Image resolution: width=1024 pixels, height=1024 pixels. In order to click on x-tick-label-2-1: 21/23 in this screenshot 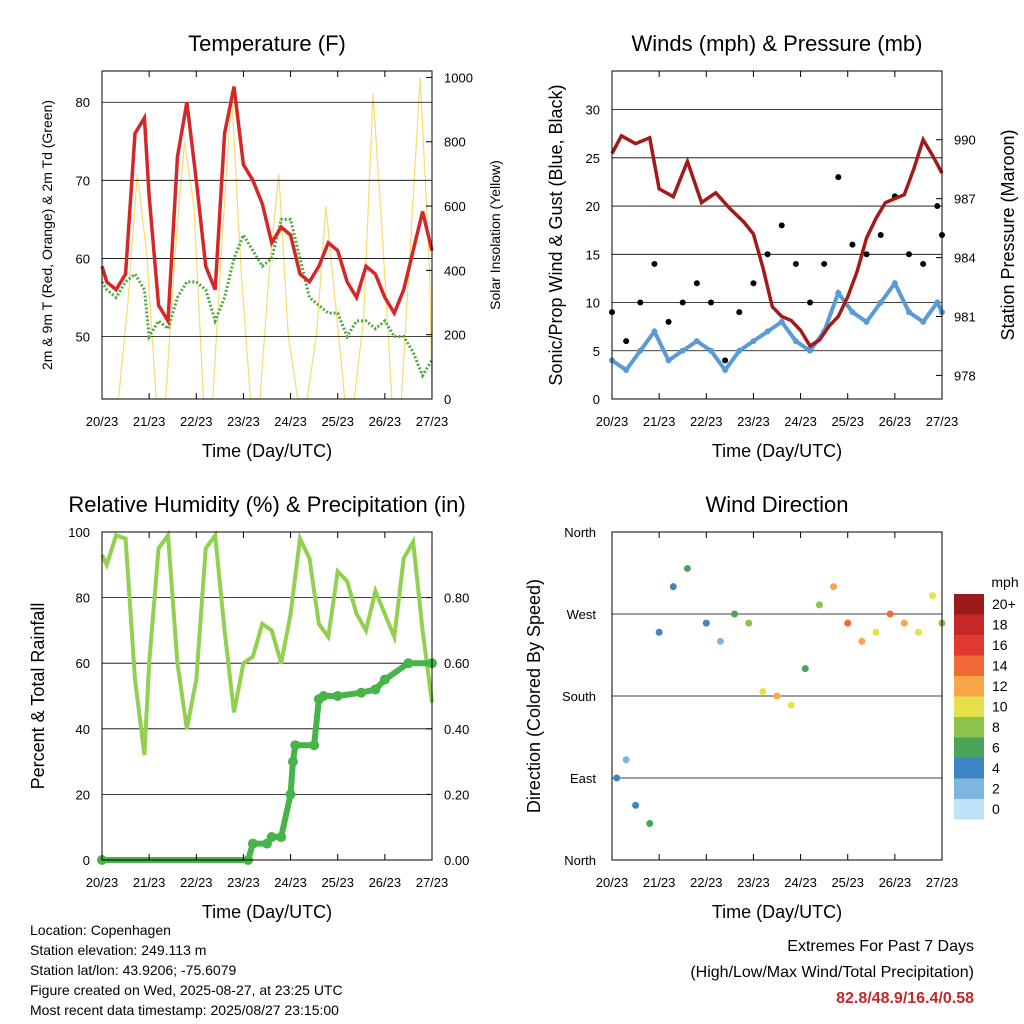, I will do `click(149, 882)`.